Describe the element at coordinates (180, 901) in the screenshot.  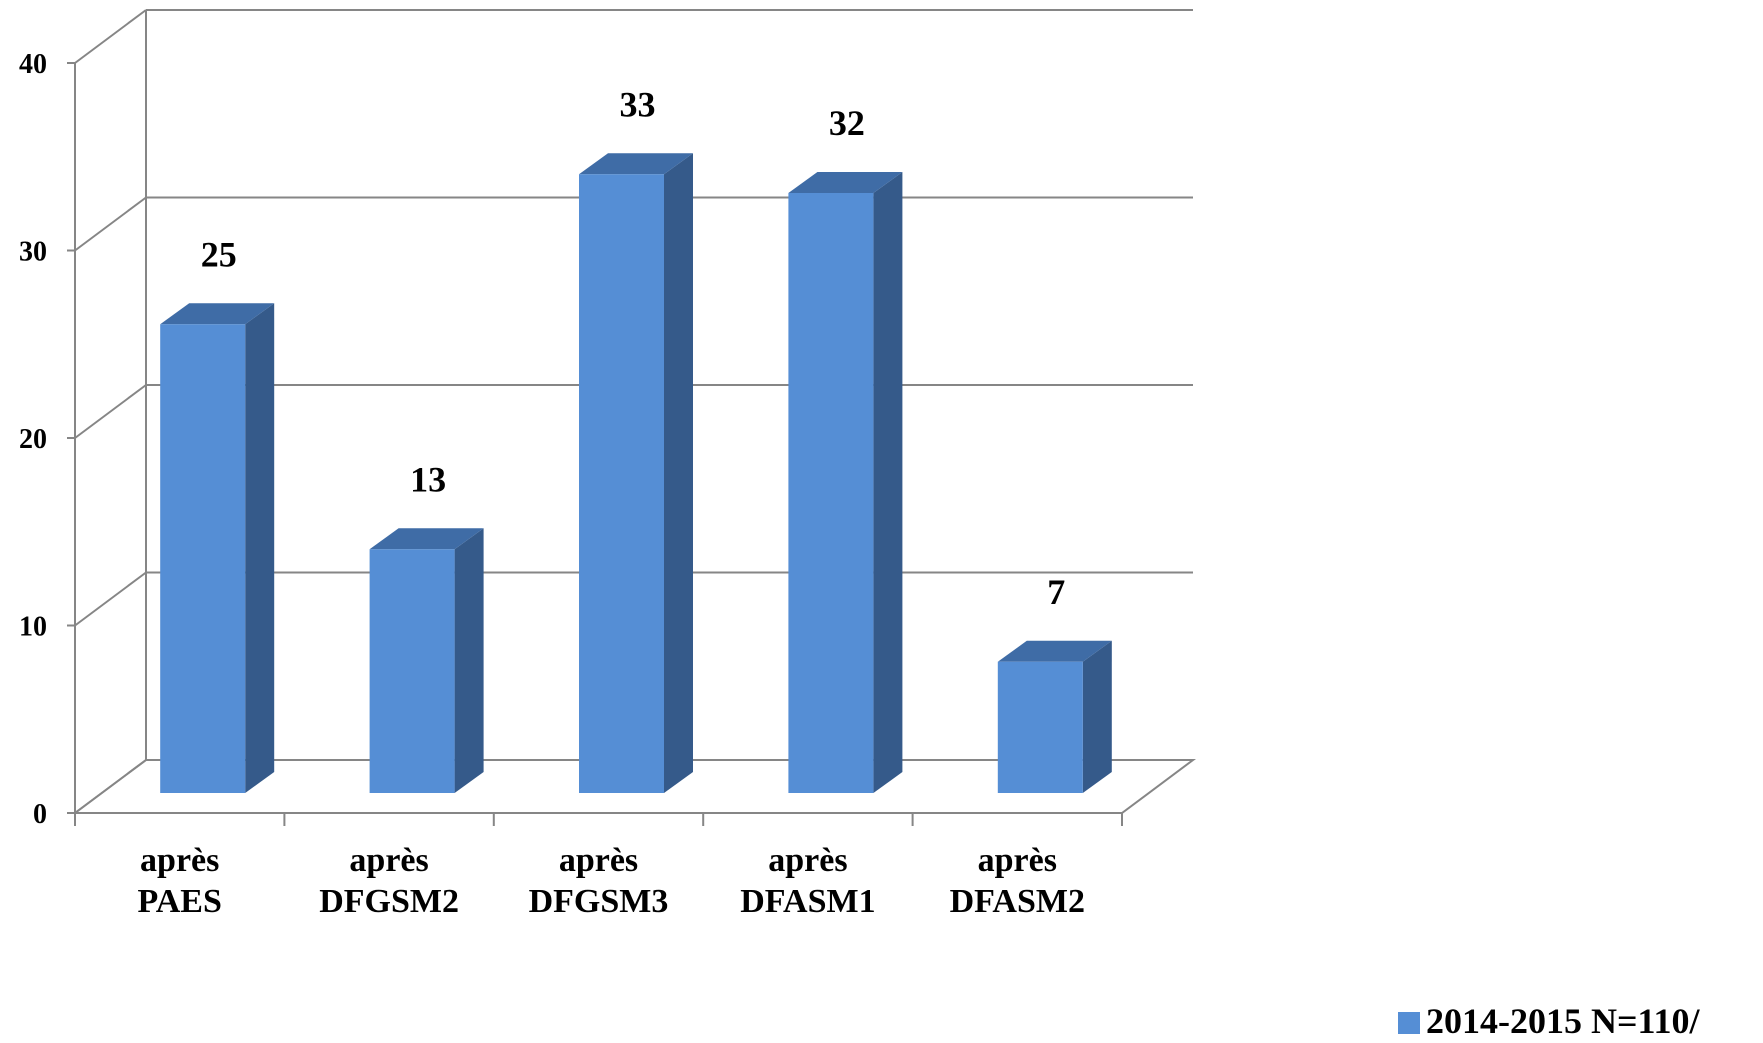
I see `x-tick-label: PAES` at that location.